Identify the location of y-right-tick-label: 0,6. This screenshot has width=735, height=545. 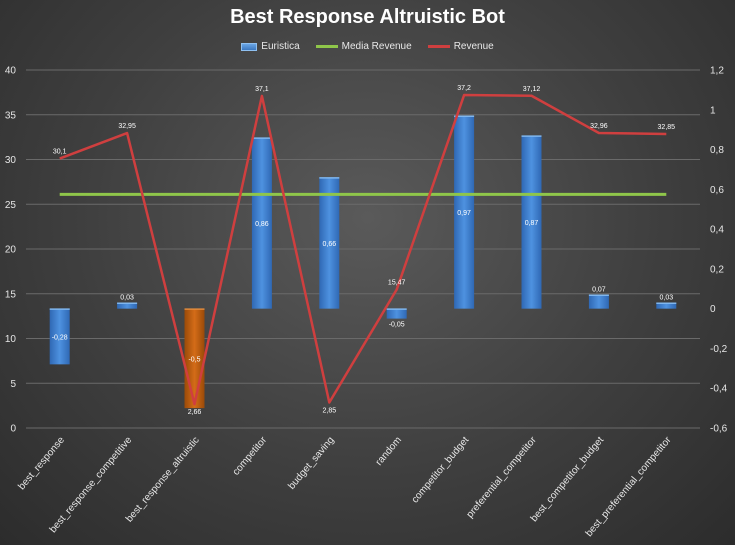
(717, 190).